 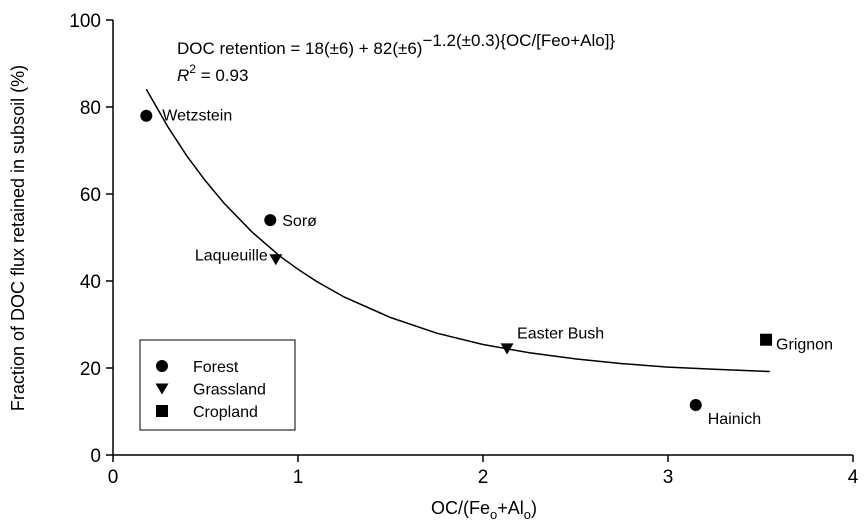 What do you see at coordinates (668, 477) in the screenshot?
I see `x-tick-label: 3` at bounding box center [668, 477].